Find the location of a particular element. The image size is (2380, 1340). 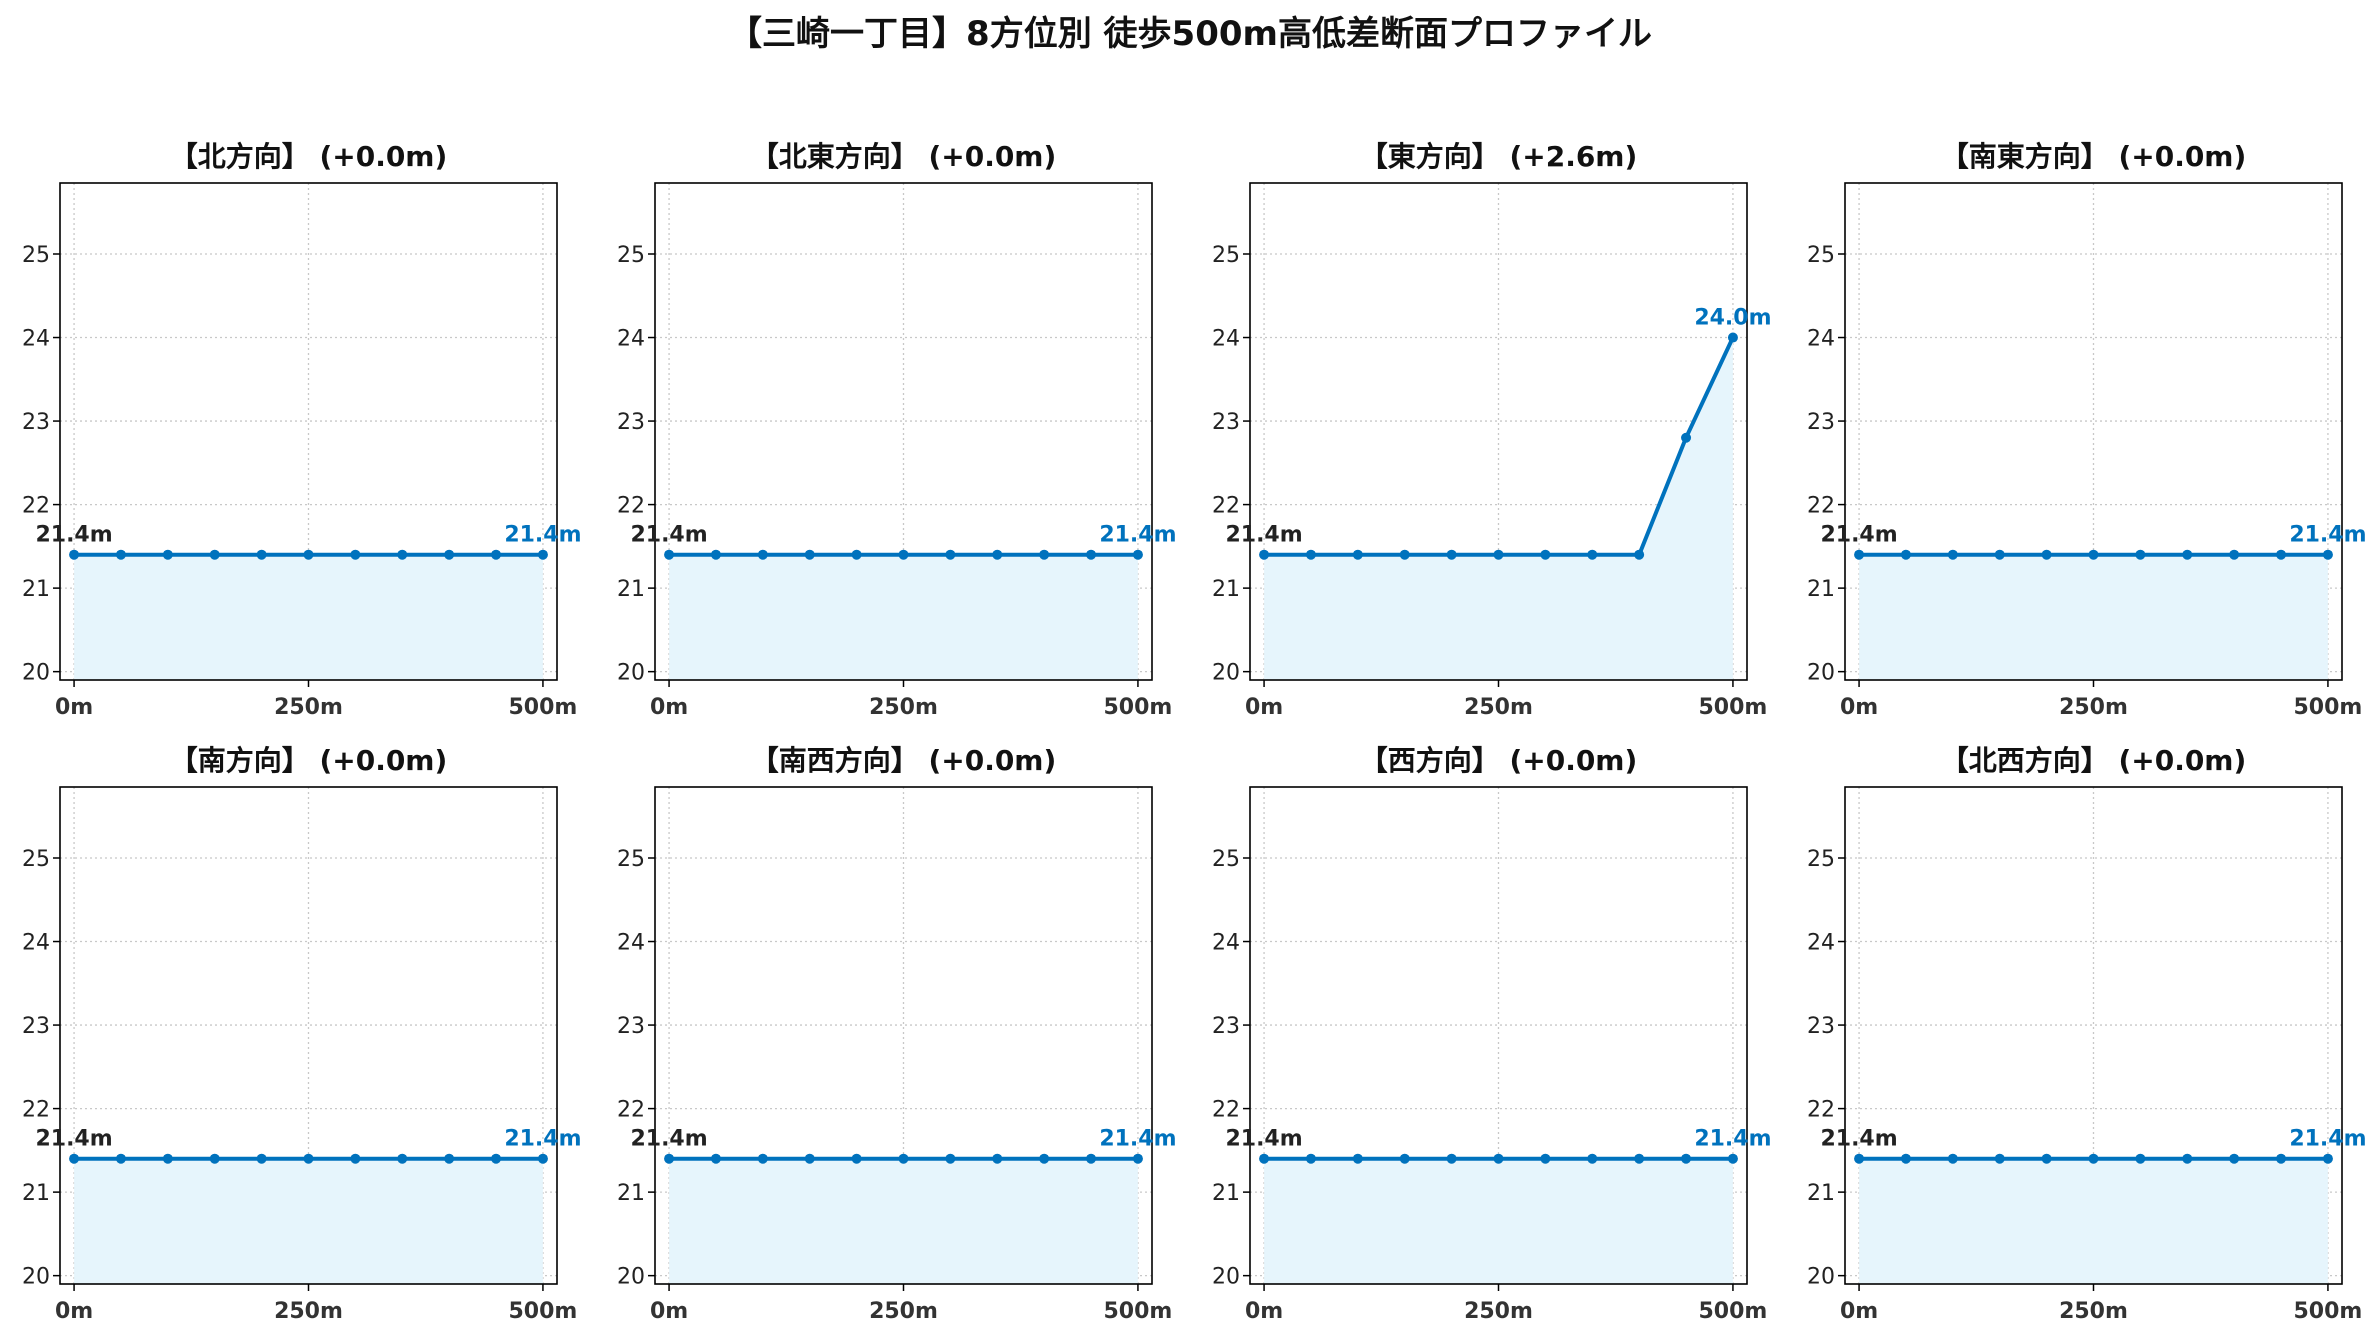

panel-title: 【南東方向】 (+0.0m) is located at coordinates (2094, 156).